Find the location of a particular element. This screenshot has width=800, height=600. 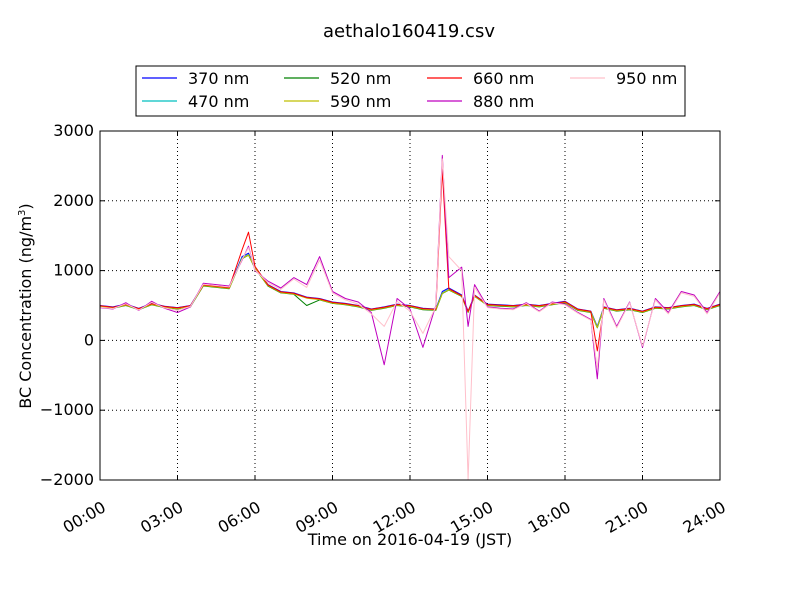

legend-label: 950 nm is located at coordinates (646, 78).